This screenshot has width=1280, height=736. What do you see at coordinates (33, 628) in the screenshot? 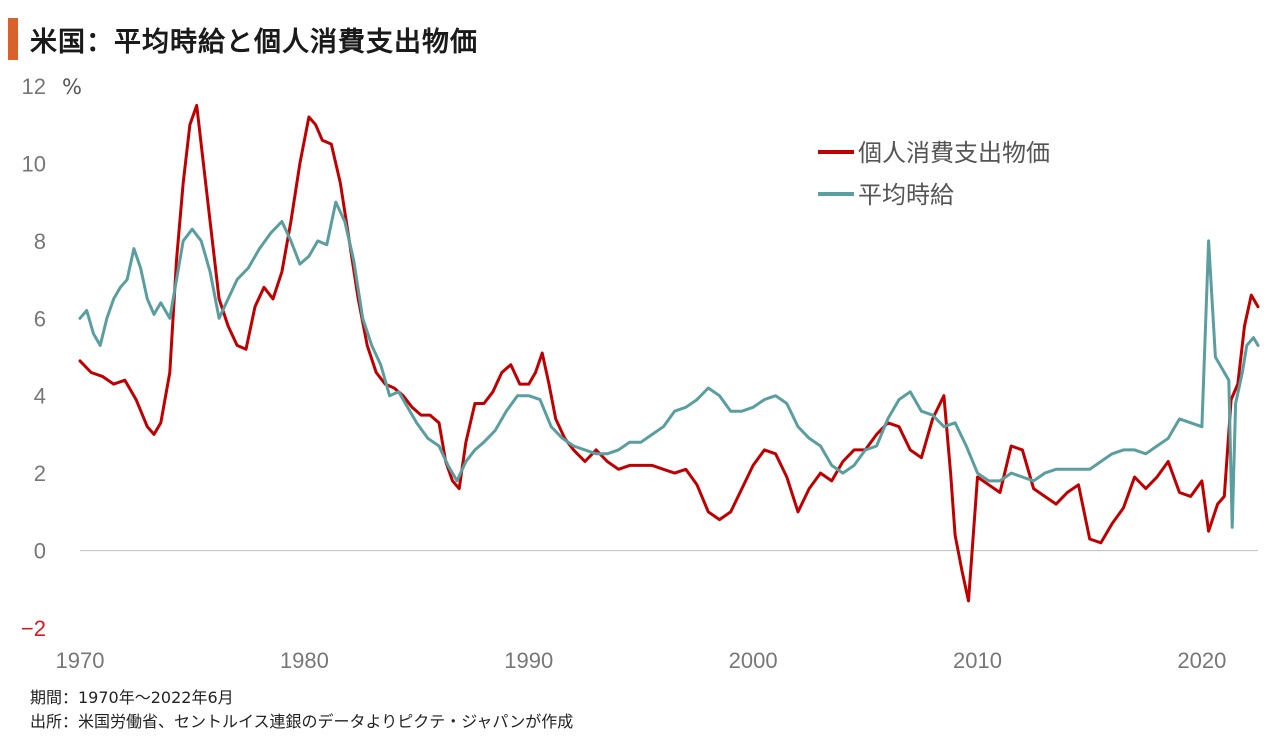
I see `y-tick-label: −2` at bounding box center [33, 628].